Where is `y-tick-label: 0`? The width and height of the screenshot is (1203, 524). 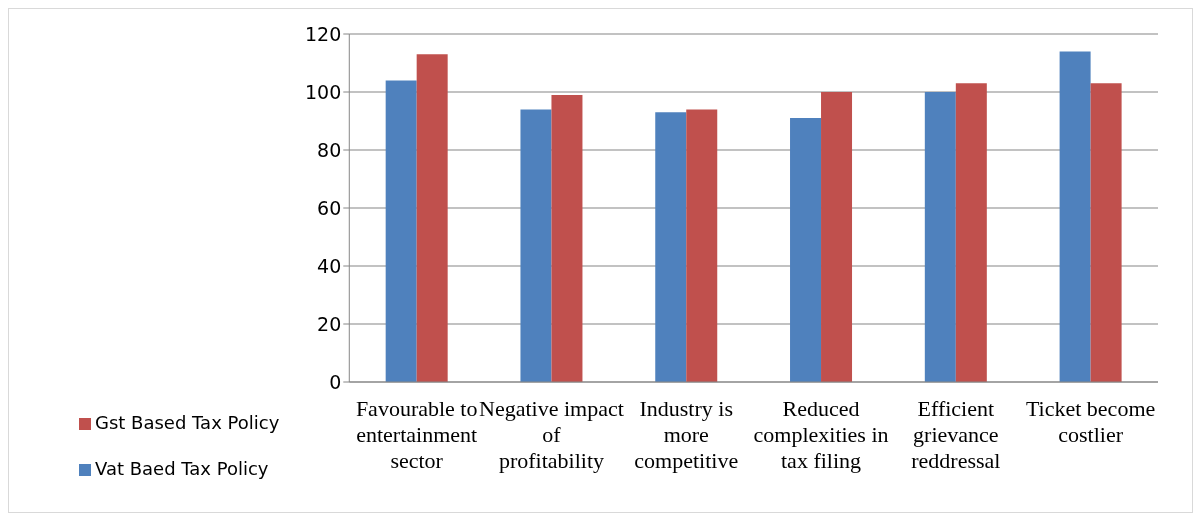
y-tick-label: 0 is located at coordinates (335, 381).